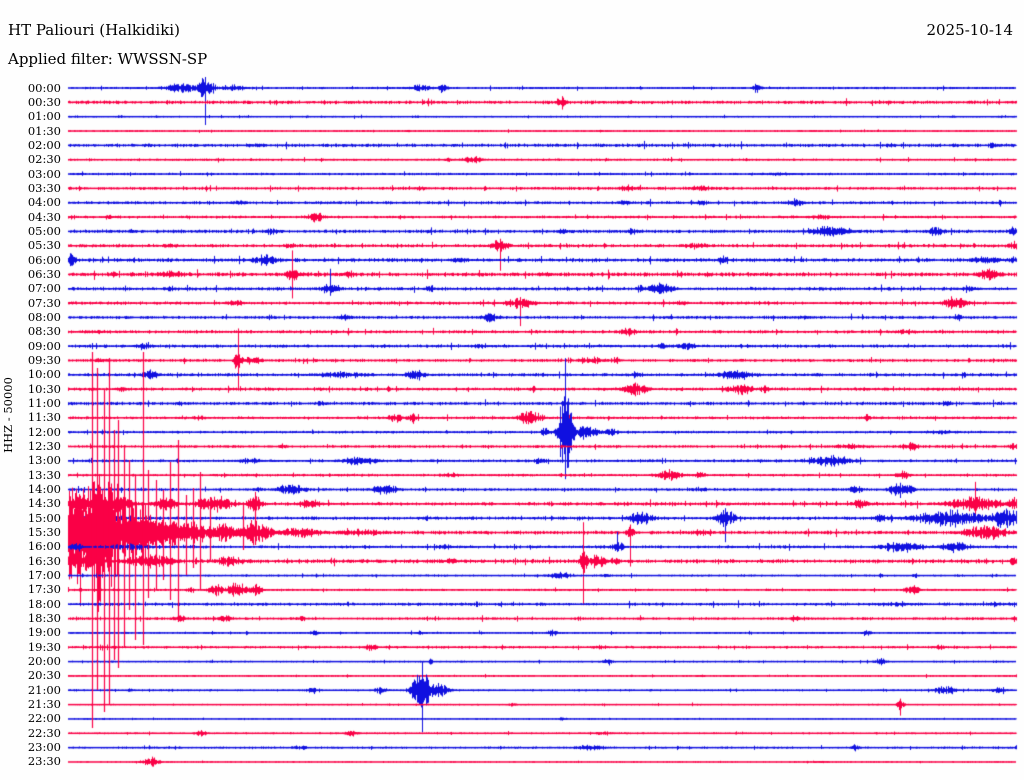 The width and height of the screenshot is (1024, 780). I want to click on time-label: 06:00, so click(44, 259).